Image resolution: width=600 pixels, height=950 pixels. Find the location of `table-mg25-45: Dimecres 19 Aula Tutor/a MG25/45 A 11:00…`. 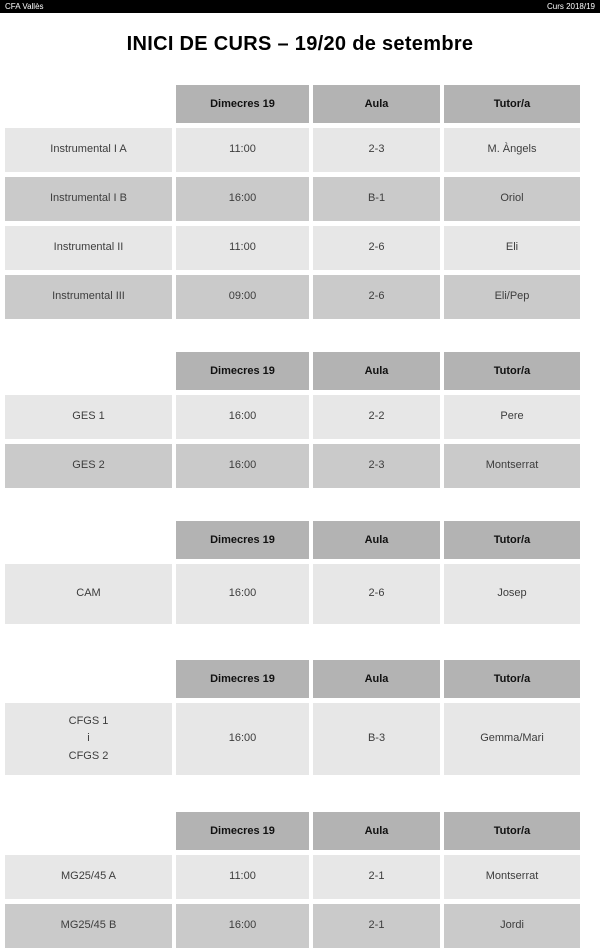

table-mg25-45: Dimecres 19 Aula Tutor/a MG25/45 A 11:00… is located at coordinates (292, 880).